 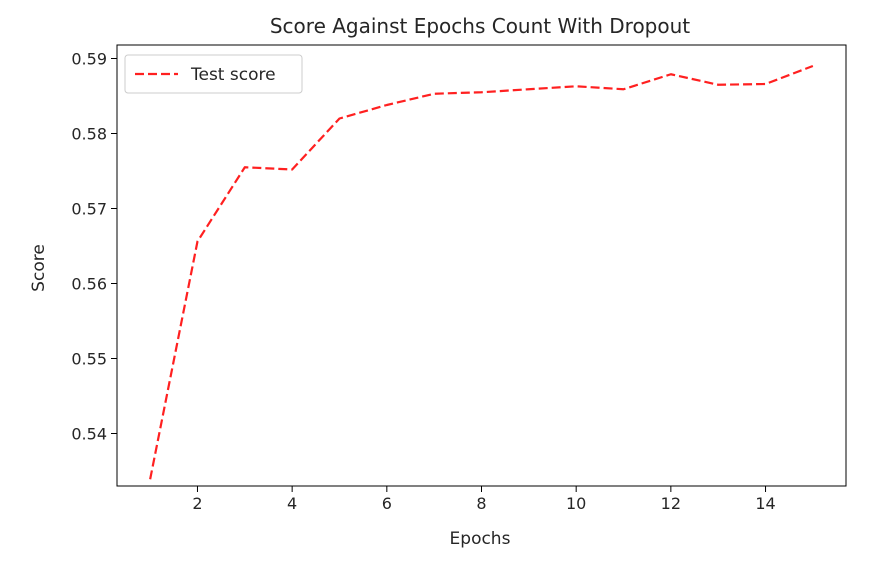 I want to click on x-tick-label-8: 8, so click(x=481, y=503).